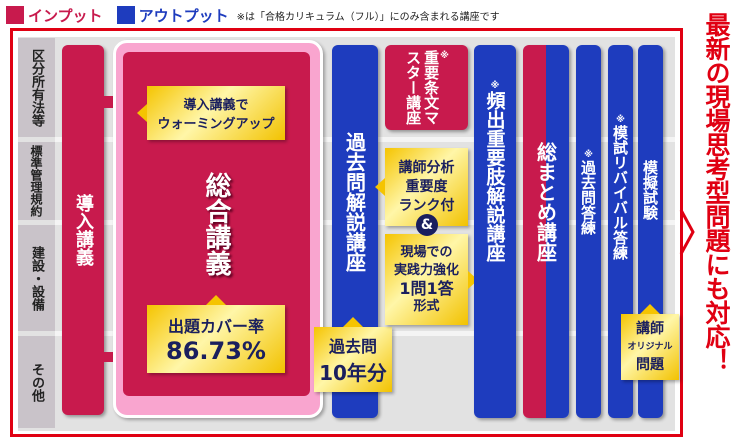 The image size is (740, 440). What do you see at coordinates (650, 329) in the screenshot?
I see `callout-text: 講師` at bounding box center [650, 329].